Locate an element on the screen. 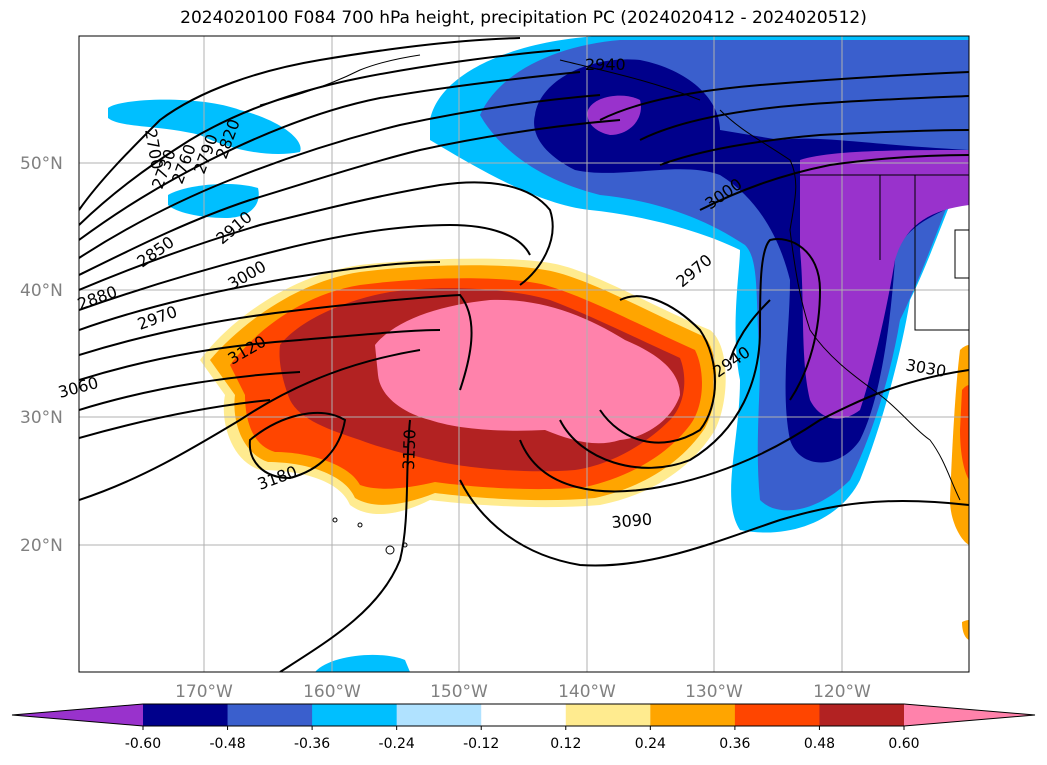  lat-label: 50°N is located at coordinates (41, 164).